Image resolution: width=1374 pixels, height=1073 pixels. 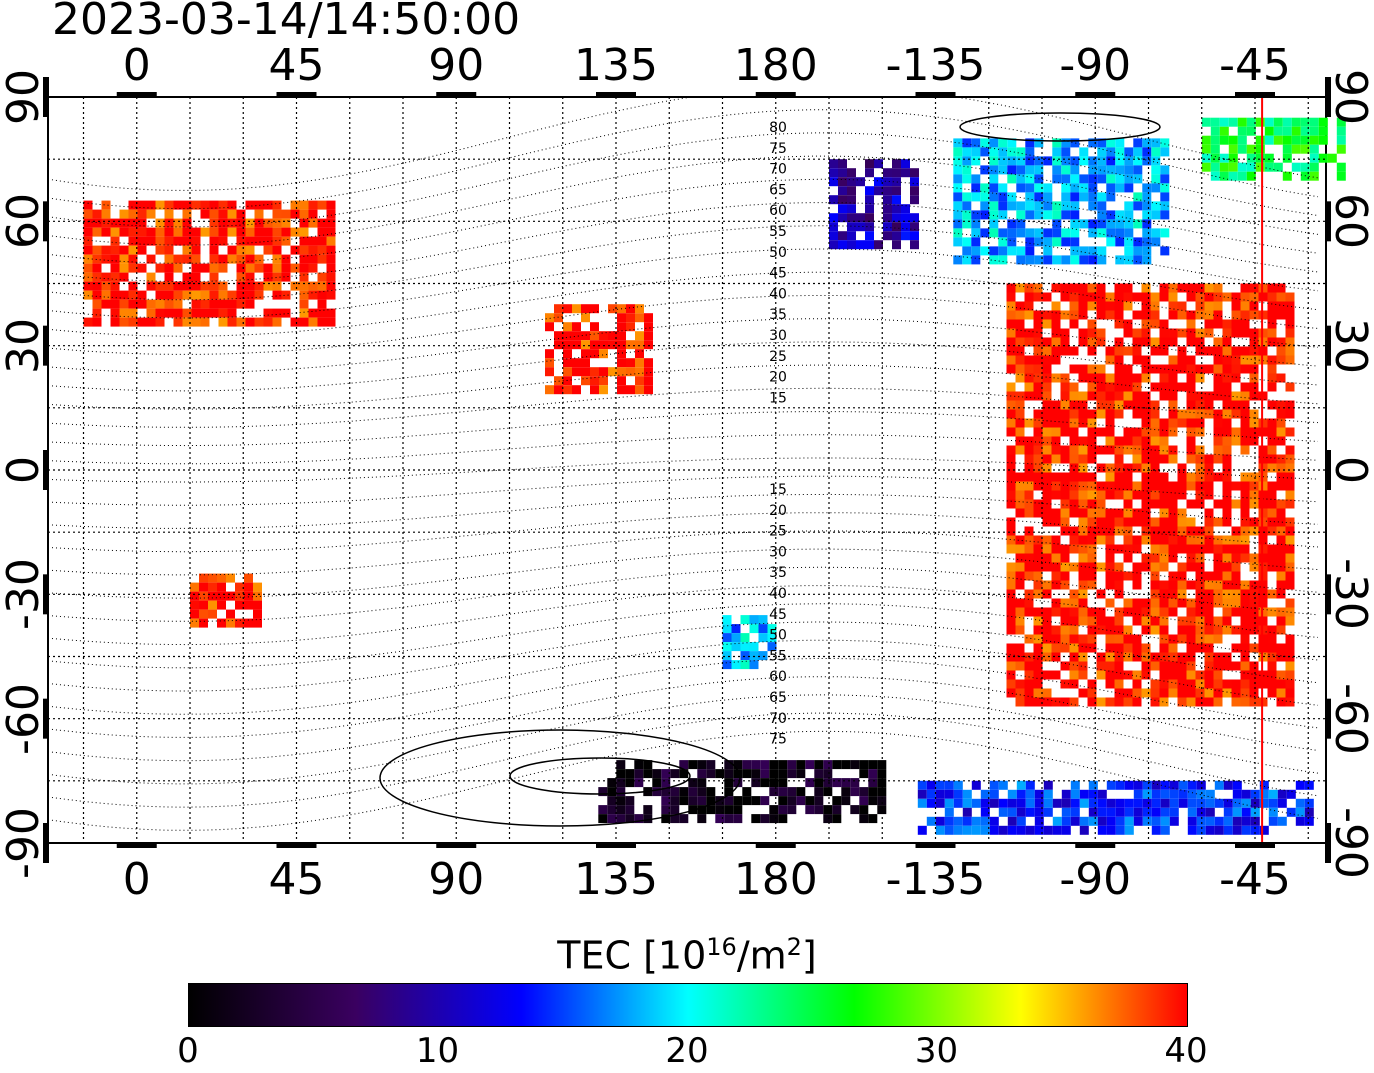 I want to click on contour-label: 65, so click(x=778, y=698).